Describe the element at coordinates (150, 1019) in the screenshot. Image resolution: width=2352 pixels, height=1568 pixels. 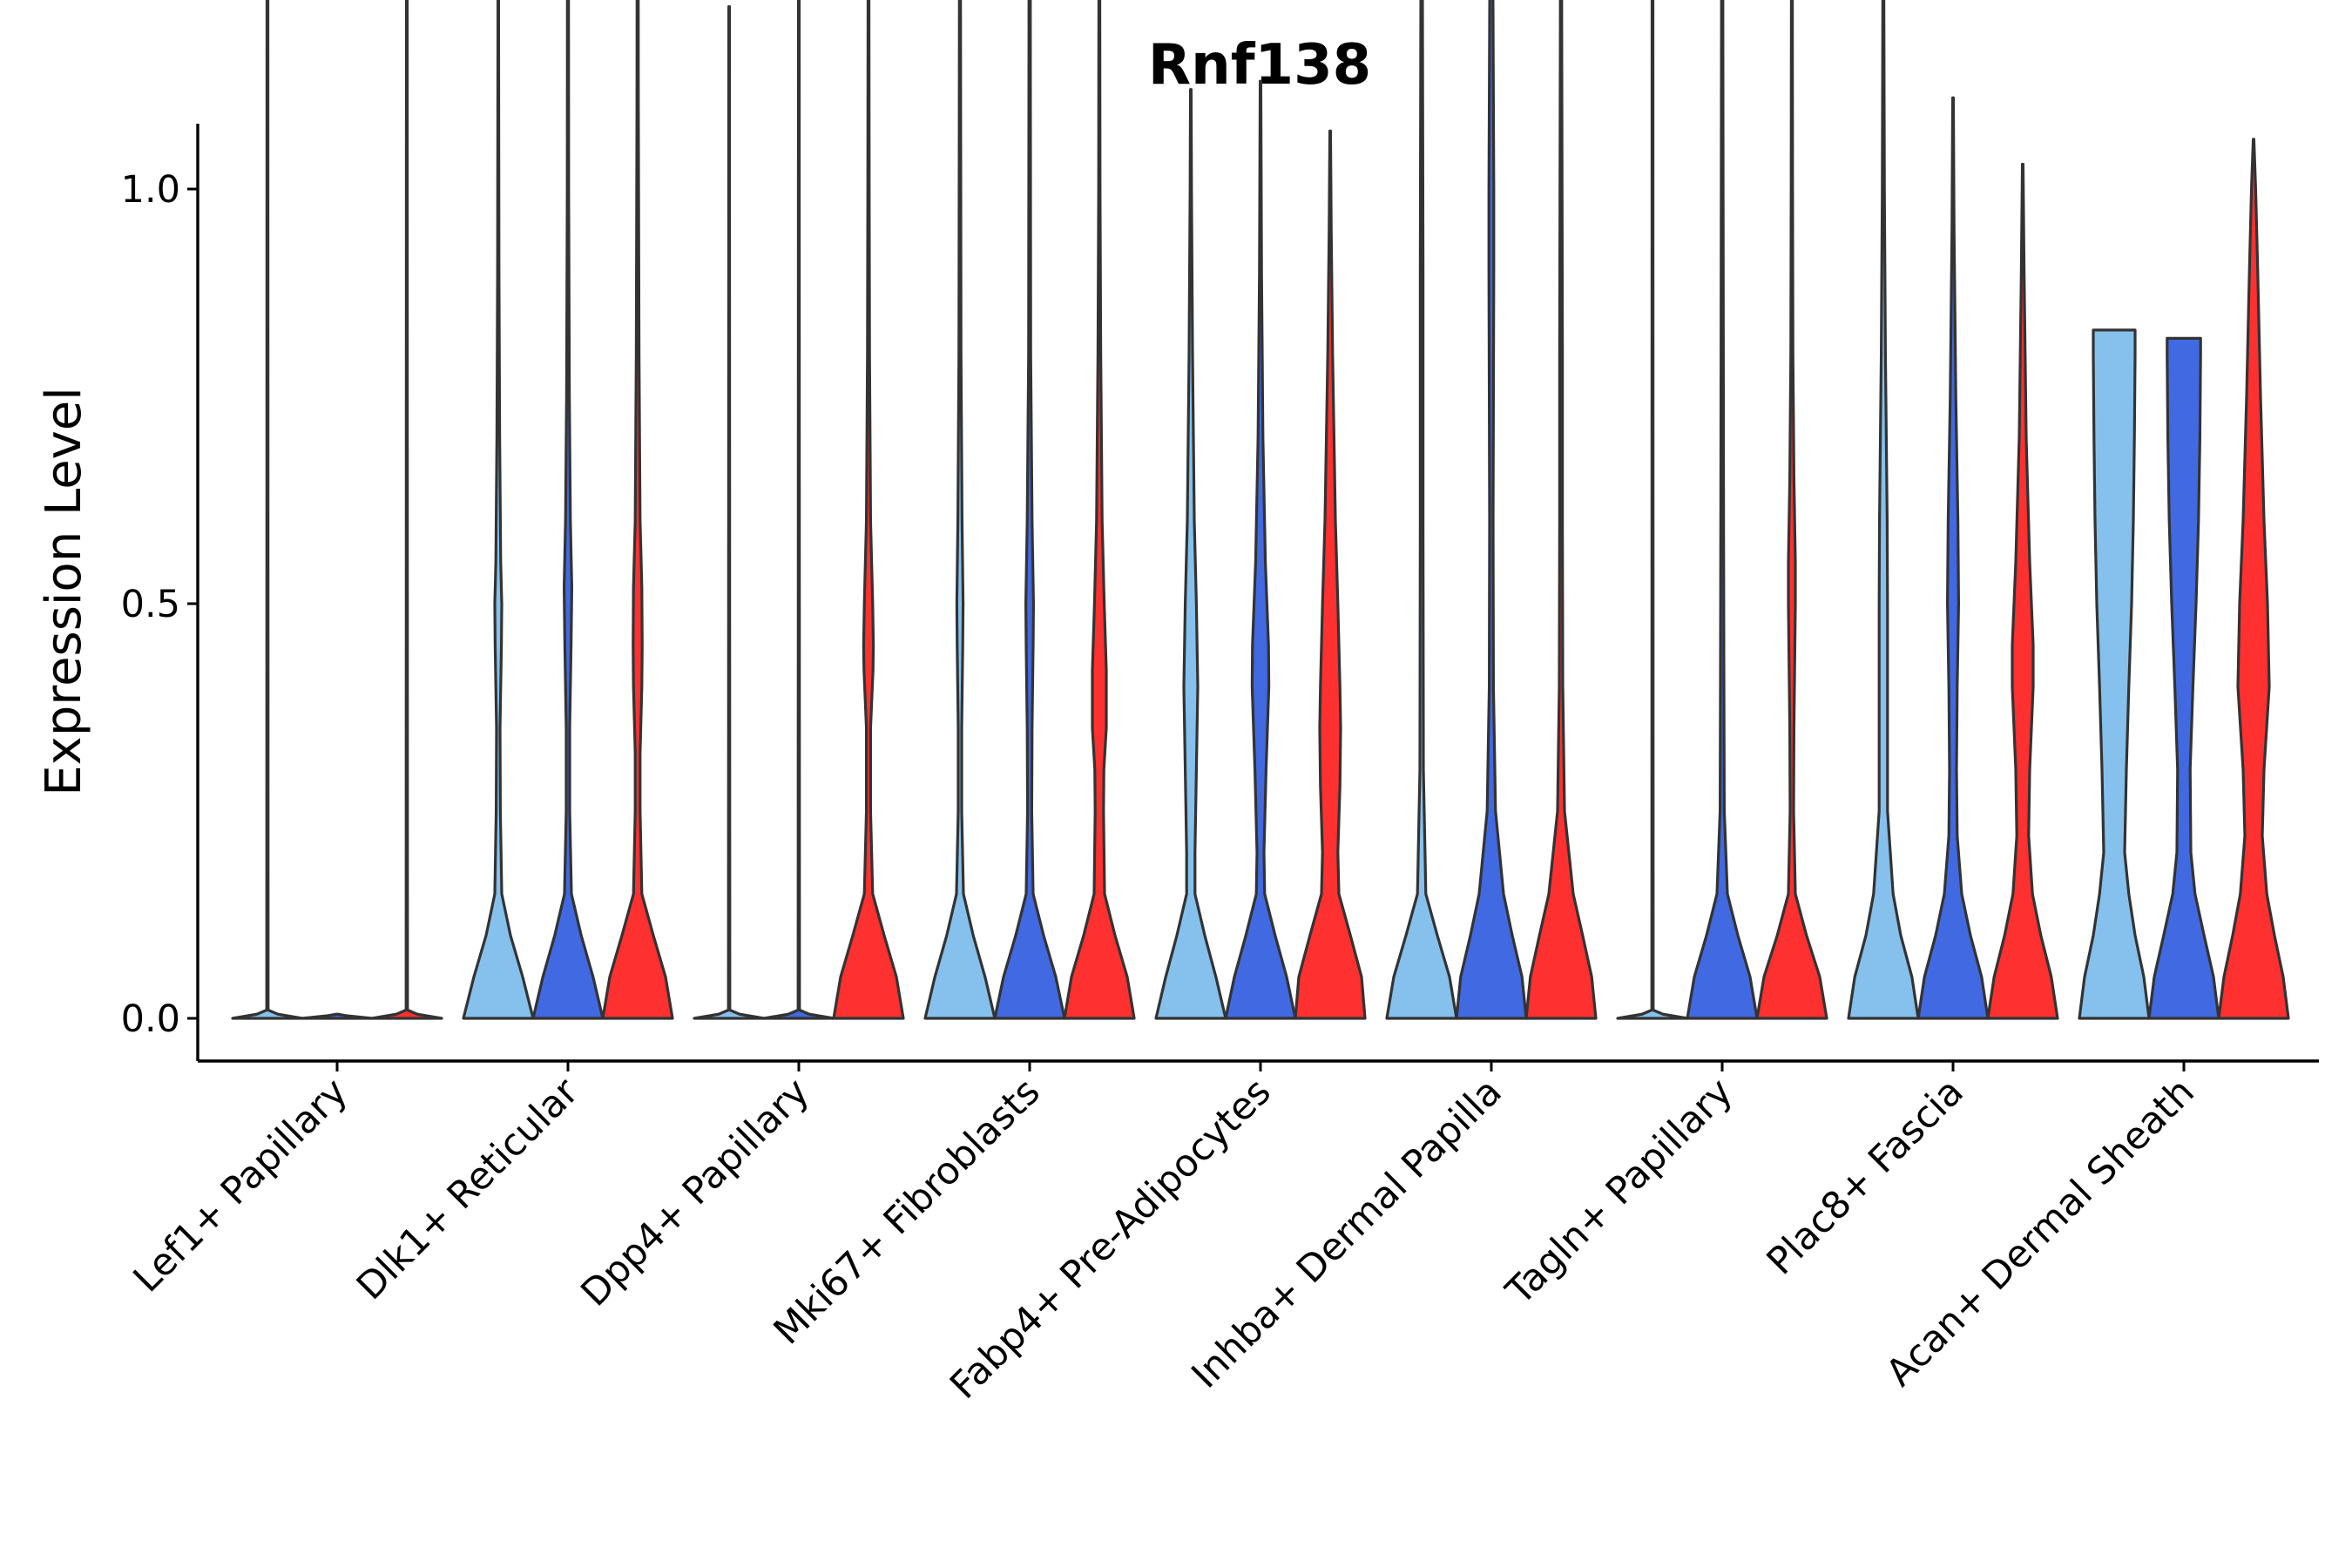
I see `y-tick-label: 0.0` at that location.